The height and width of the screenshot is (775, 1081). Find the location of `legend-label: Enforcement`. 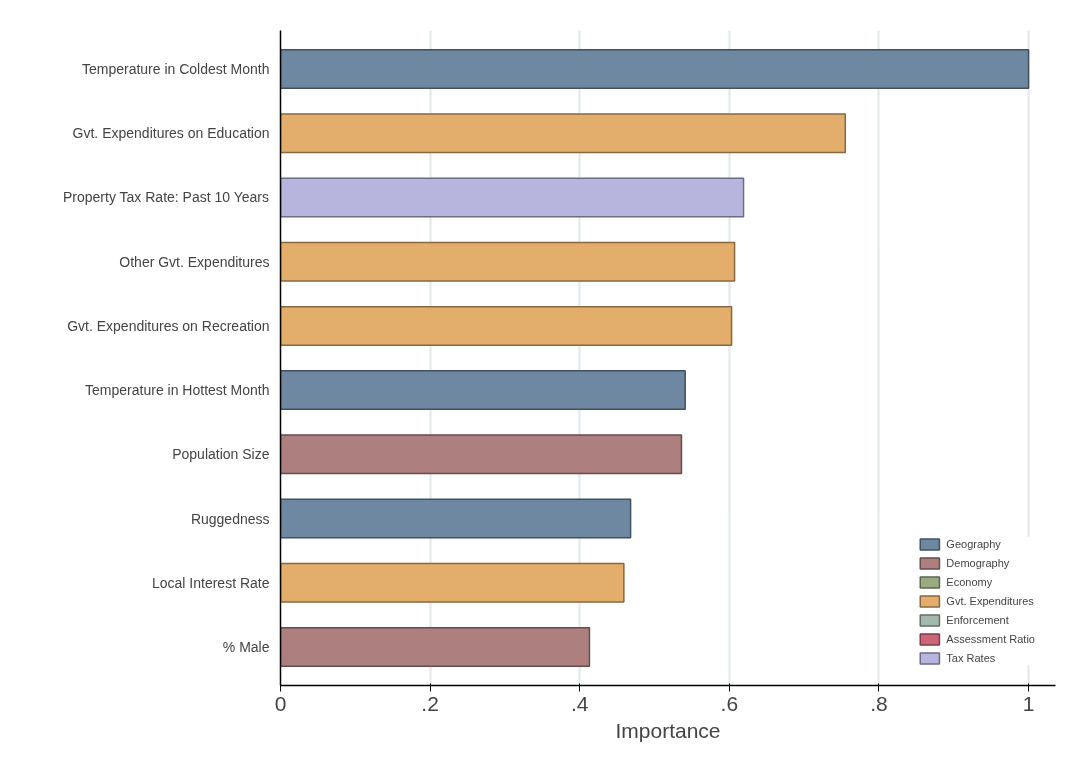

legend-label: Enforcement is located at coordinates (977, 620).